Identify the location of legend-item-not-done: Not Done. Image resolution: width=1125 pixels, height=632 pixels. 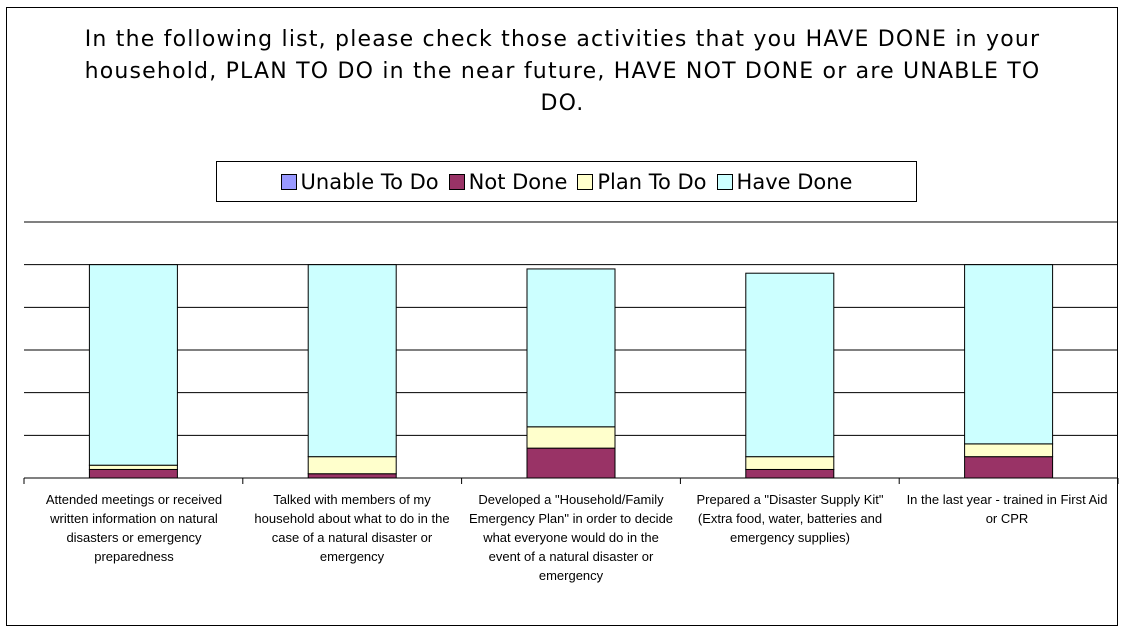
(508, 181).